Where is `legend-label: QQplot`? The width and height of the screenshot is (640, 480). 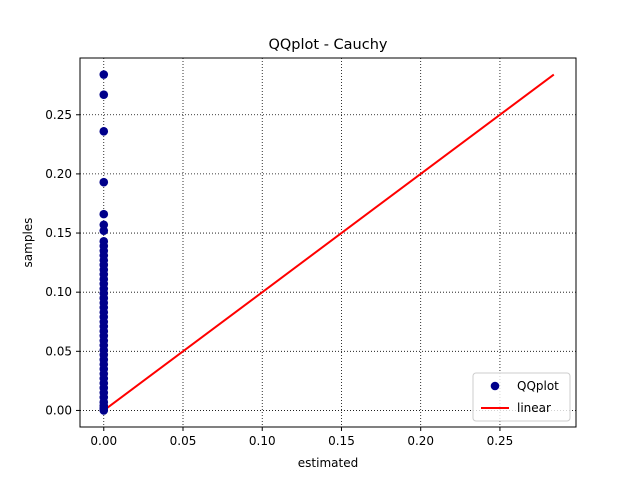 legend-label: QQplot is located at coordinates (538, 386).